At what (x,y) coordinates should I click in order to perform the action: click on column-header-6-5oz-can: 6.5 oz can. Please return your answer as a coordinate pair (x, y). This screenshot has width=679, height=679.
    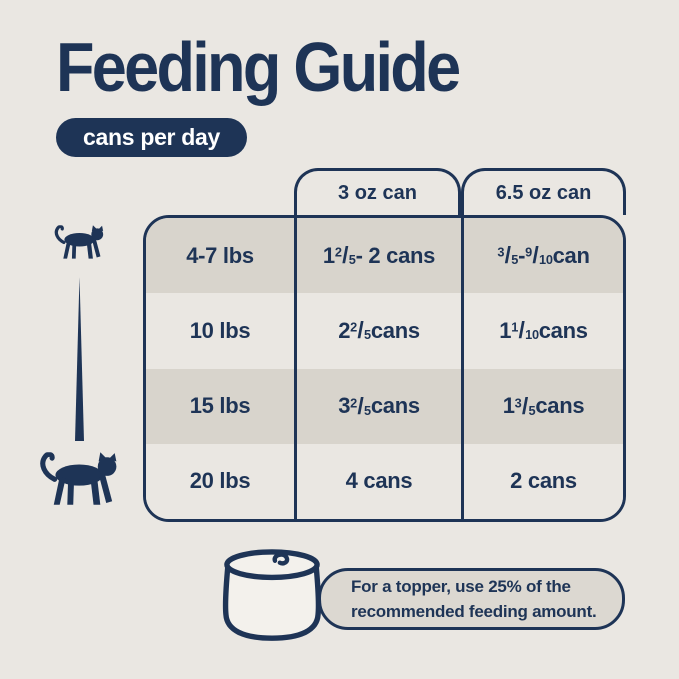
    Looking at the image, I should click on (543, 191).